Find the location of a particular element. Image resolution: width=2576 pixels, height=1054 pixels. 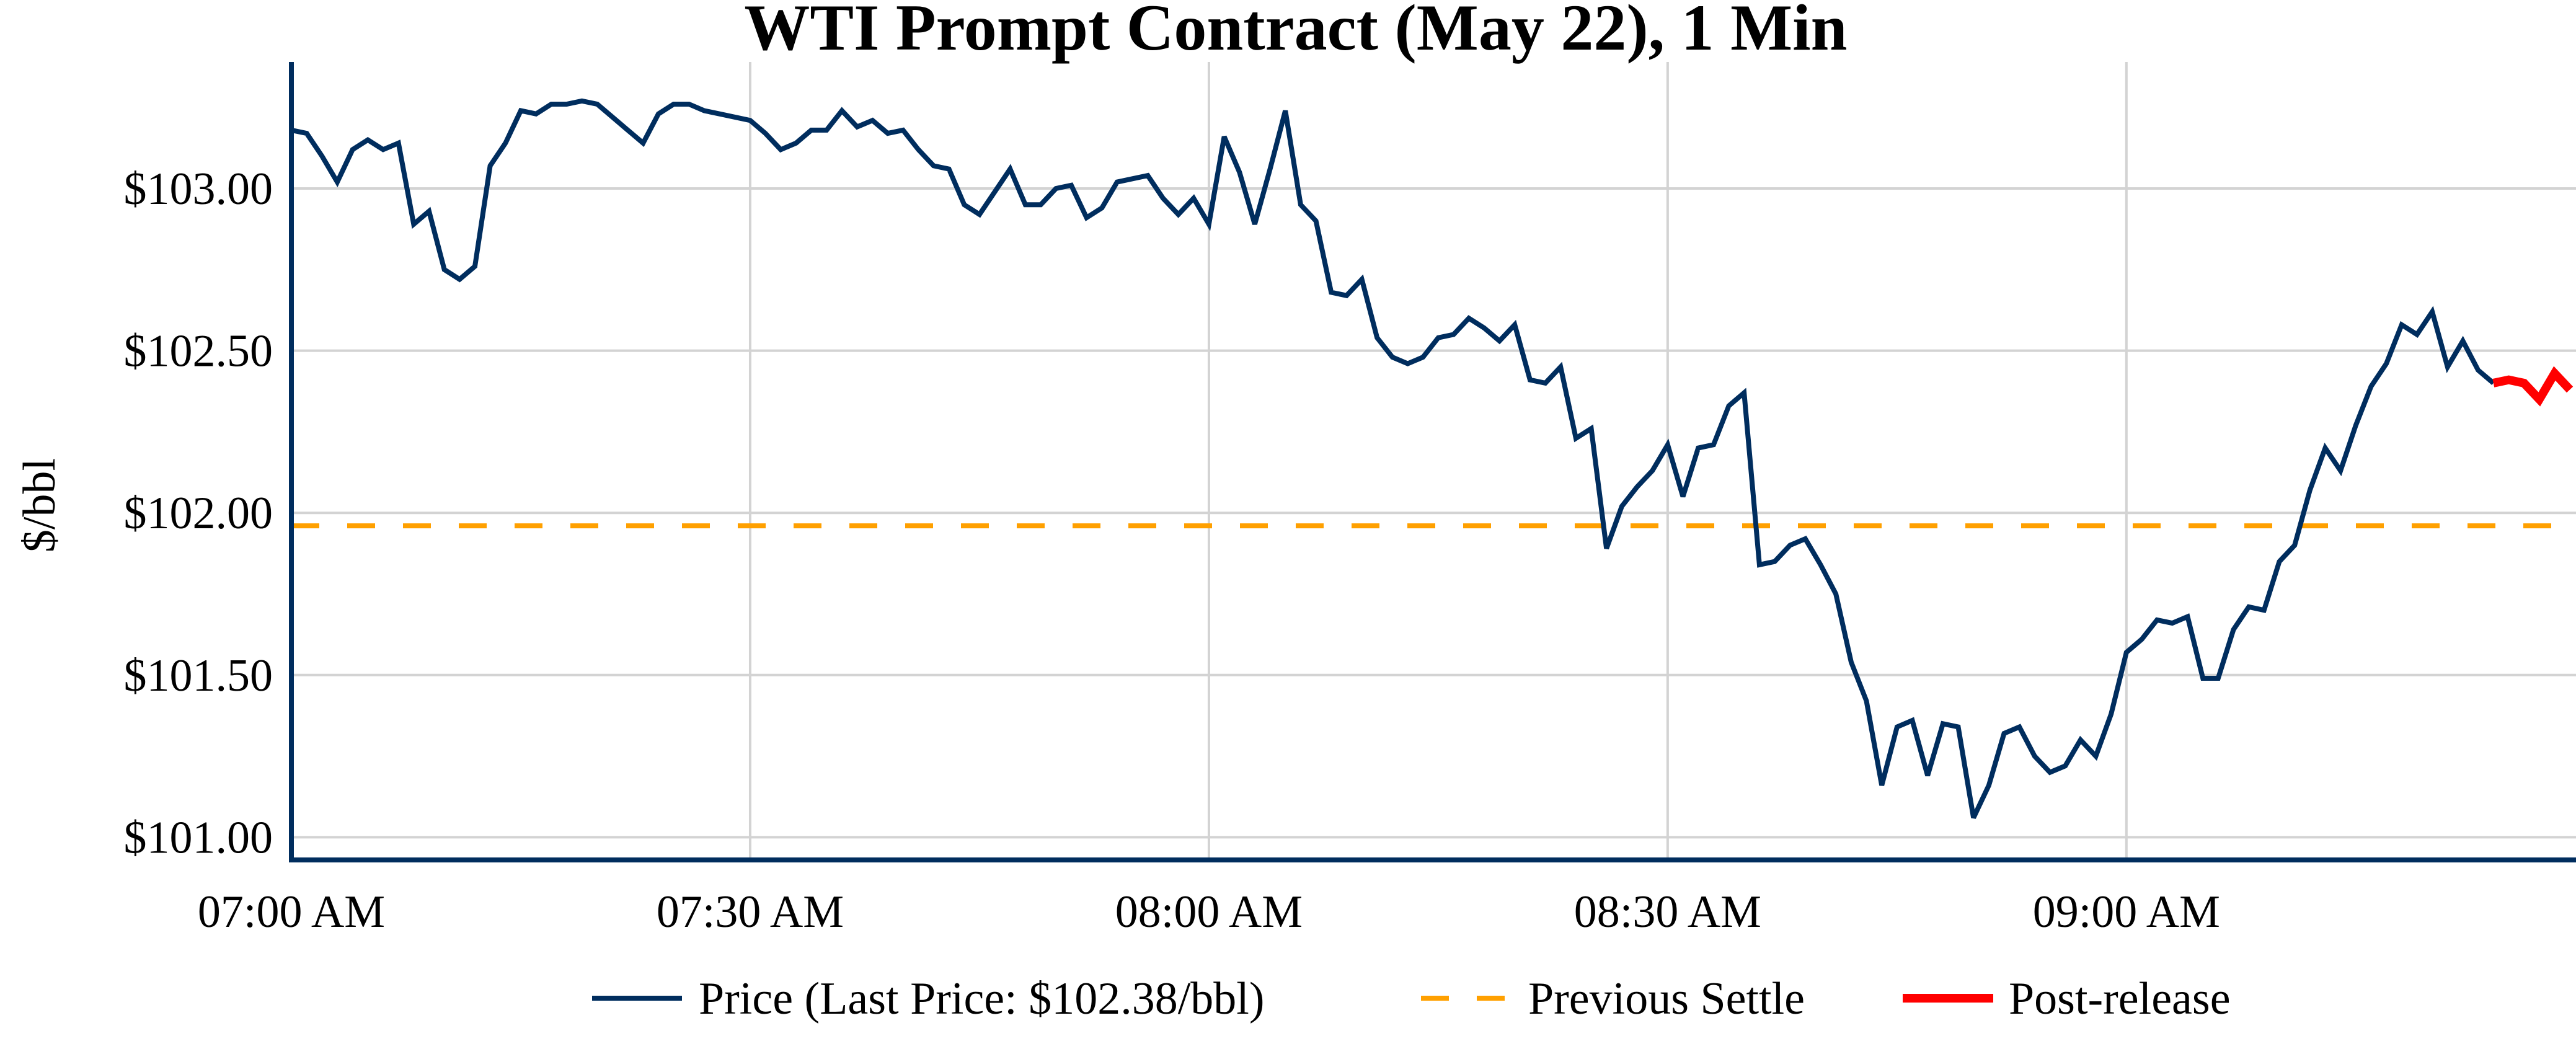

x-tick-labels: 07:00 AM 07:30 AM 08:00 AM 08:30 AM 09:00 AM is located at coordinates (1209, 912).